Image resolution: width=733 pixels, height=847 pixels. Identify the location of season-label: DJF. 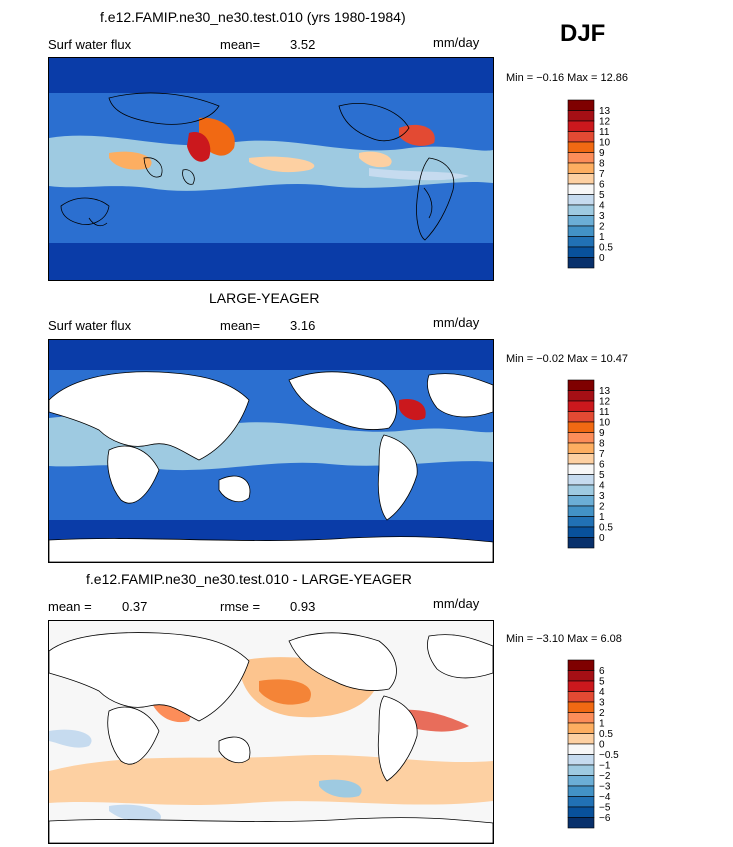
(583, 33).